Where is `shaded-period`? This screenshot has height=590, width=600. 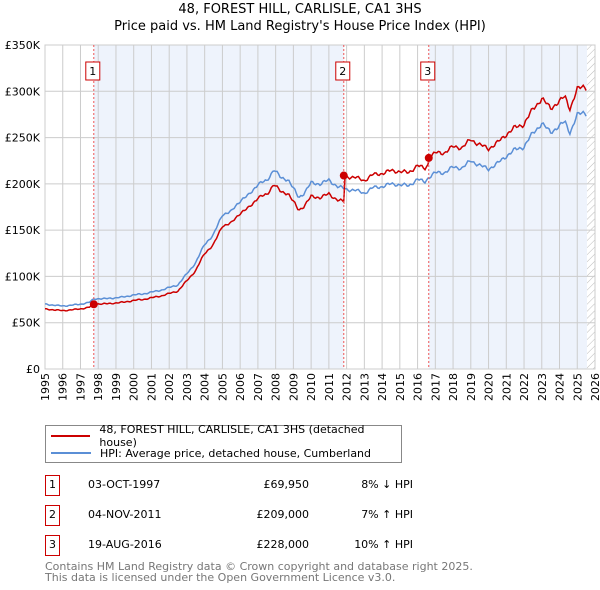
shaded-period is located at coordinates (508, 207).